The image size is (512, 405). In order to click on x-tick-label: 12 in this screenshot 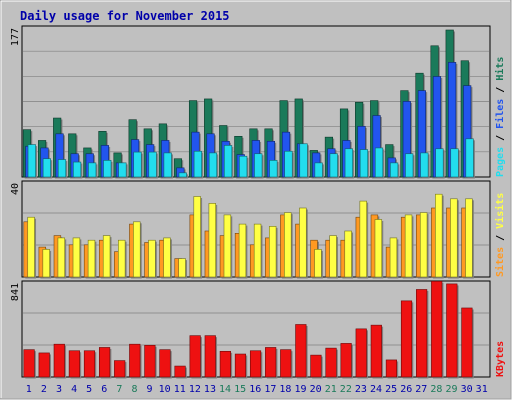, I will do `click(195, 389)`.